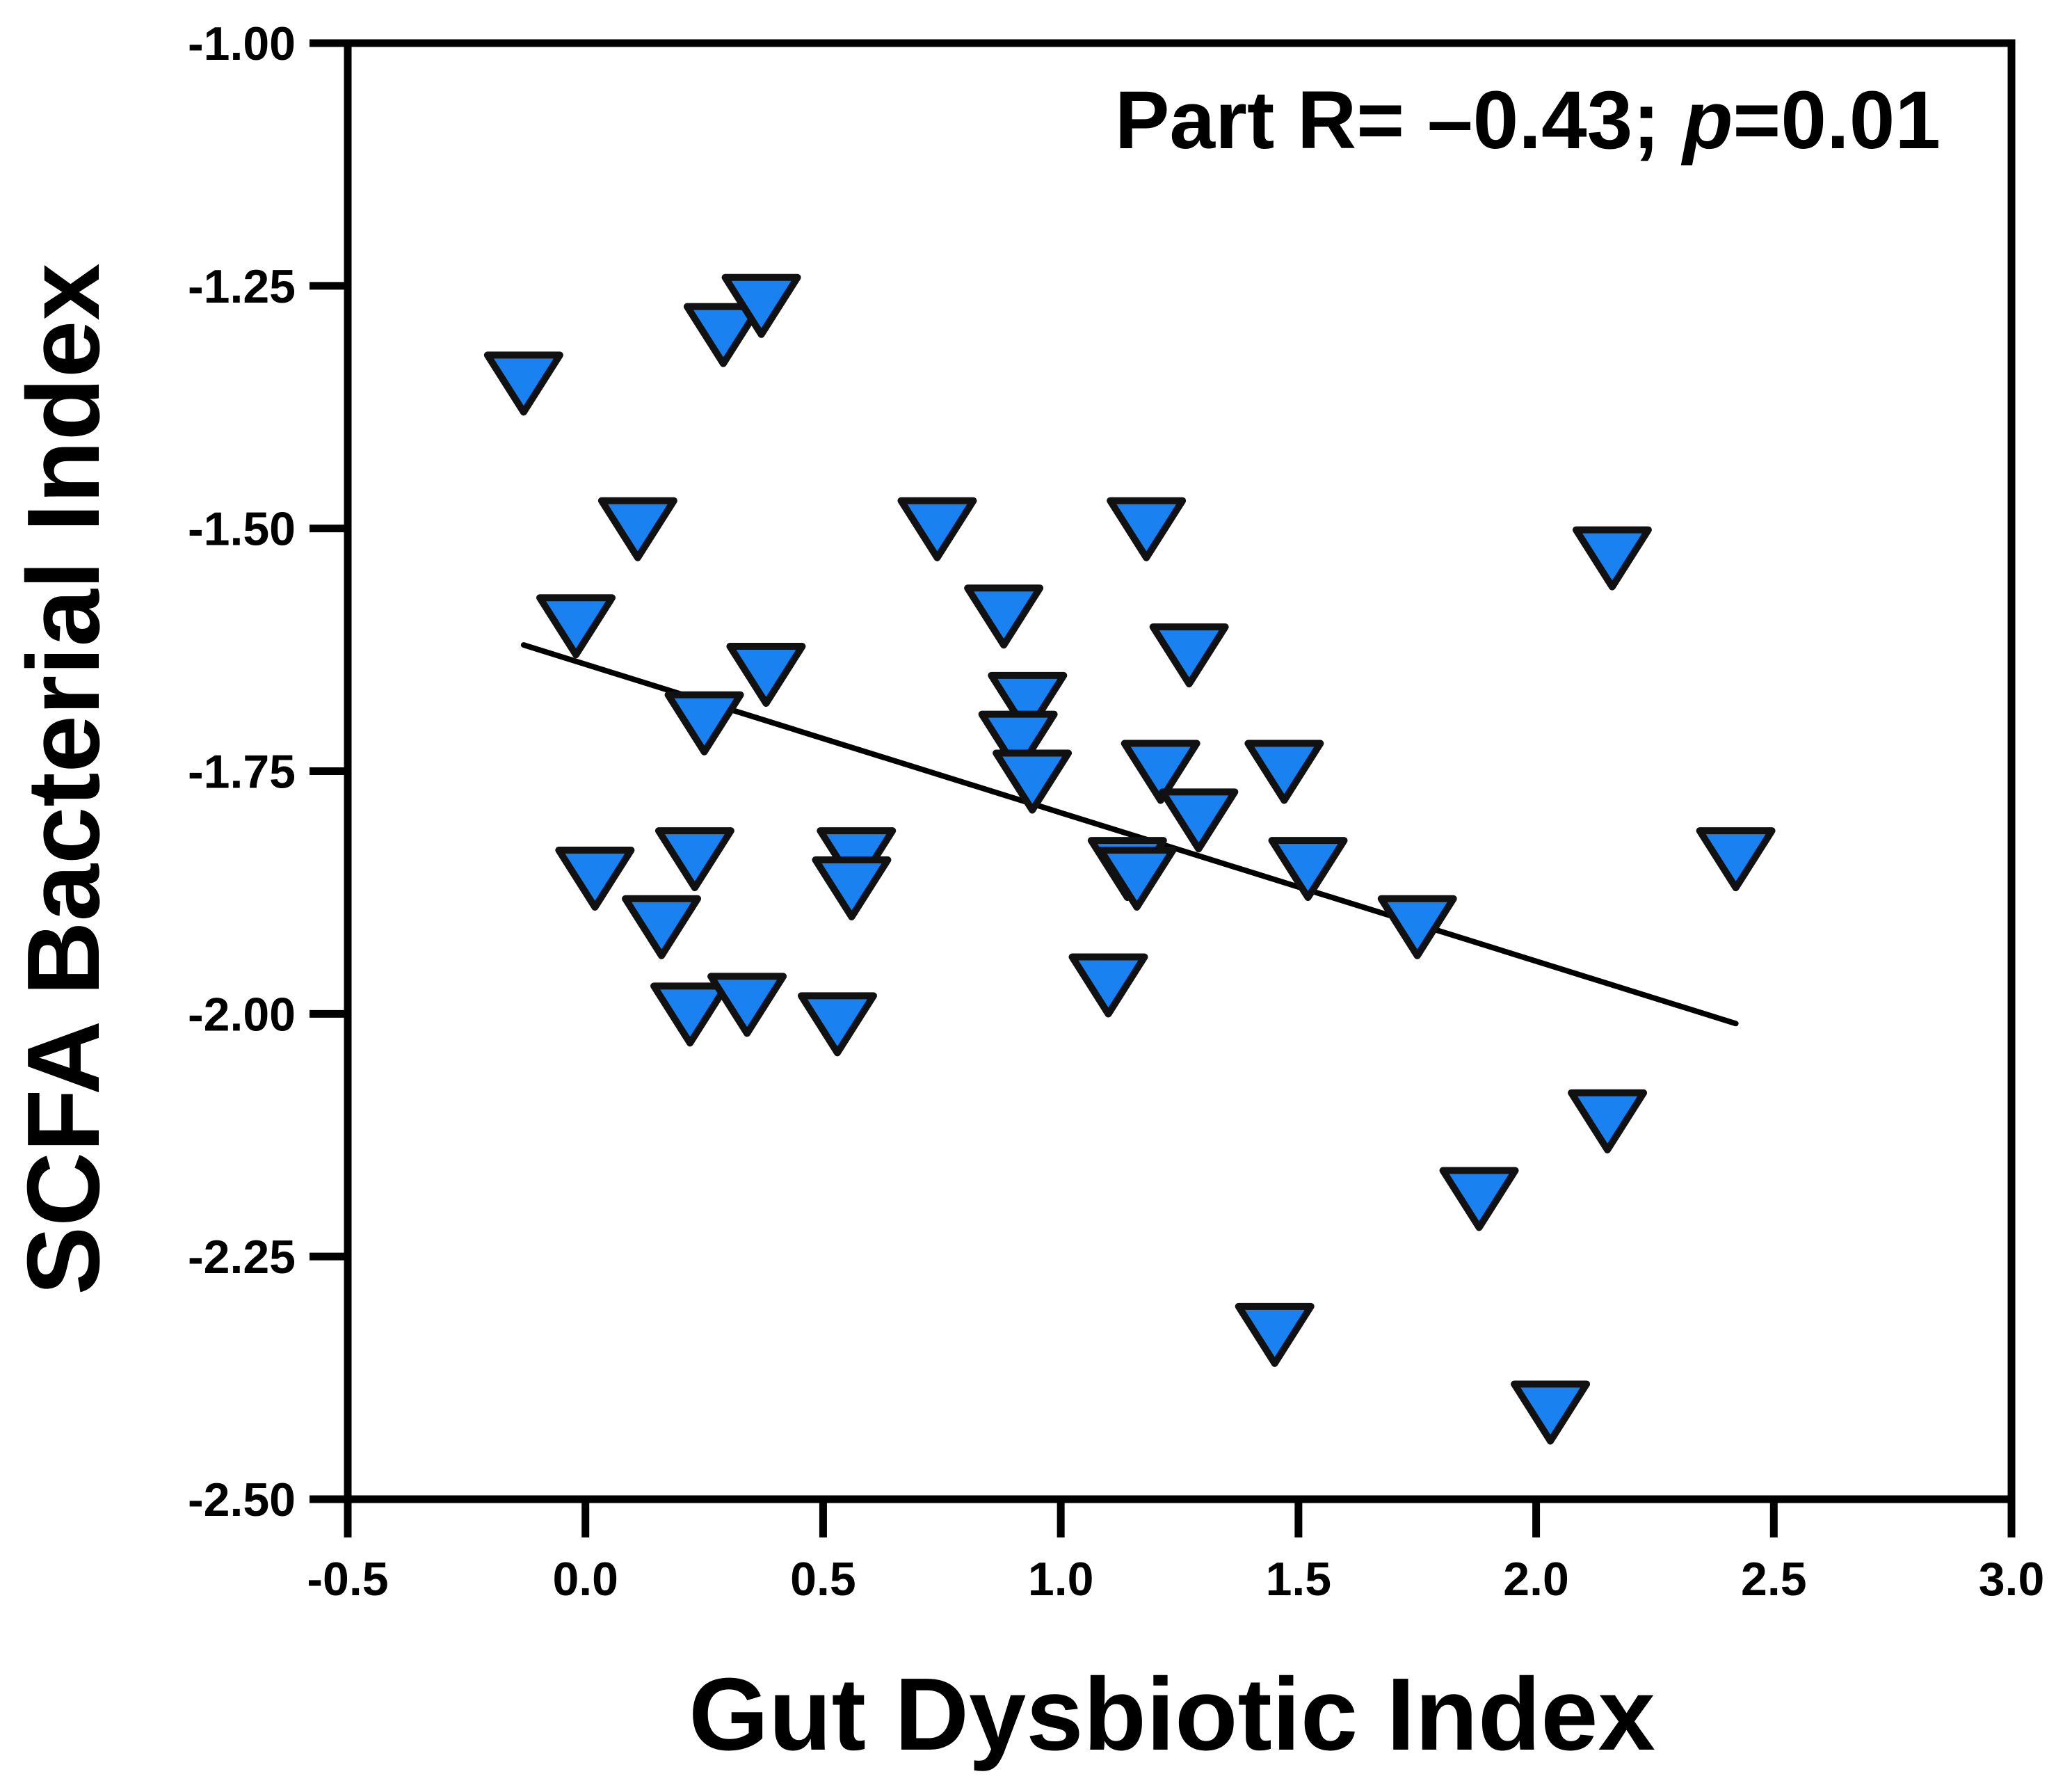 This screenshot has width=2072, height=1790. Describe the element at coordinates (242, 529) in the screenshot. I see `y-tick-label: -1.50` at that location.